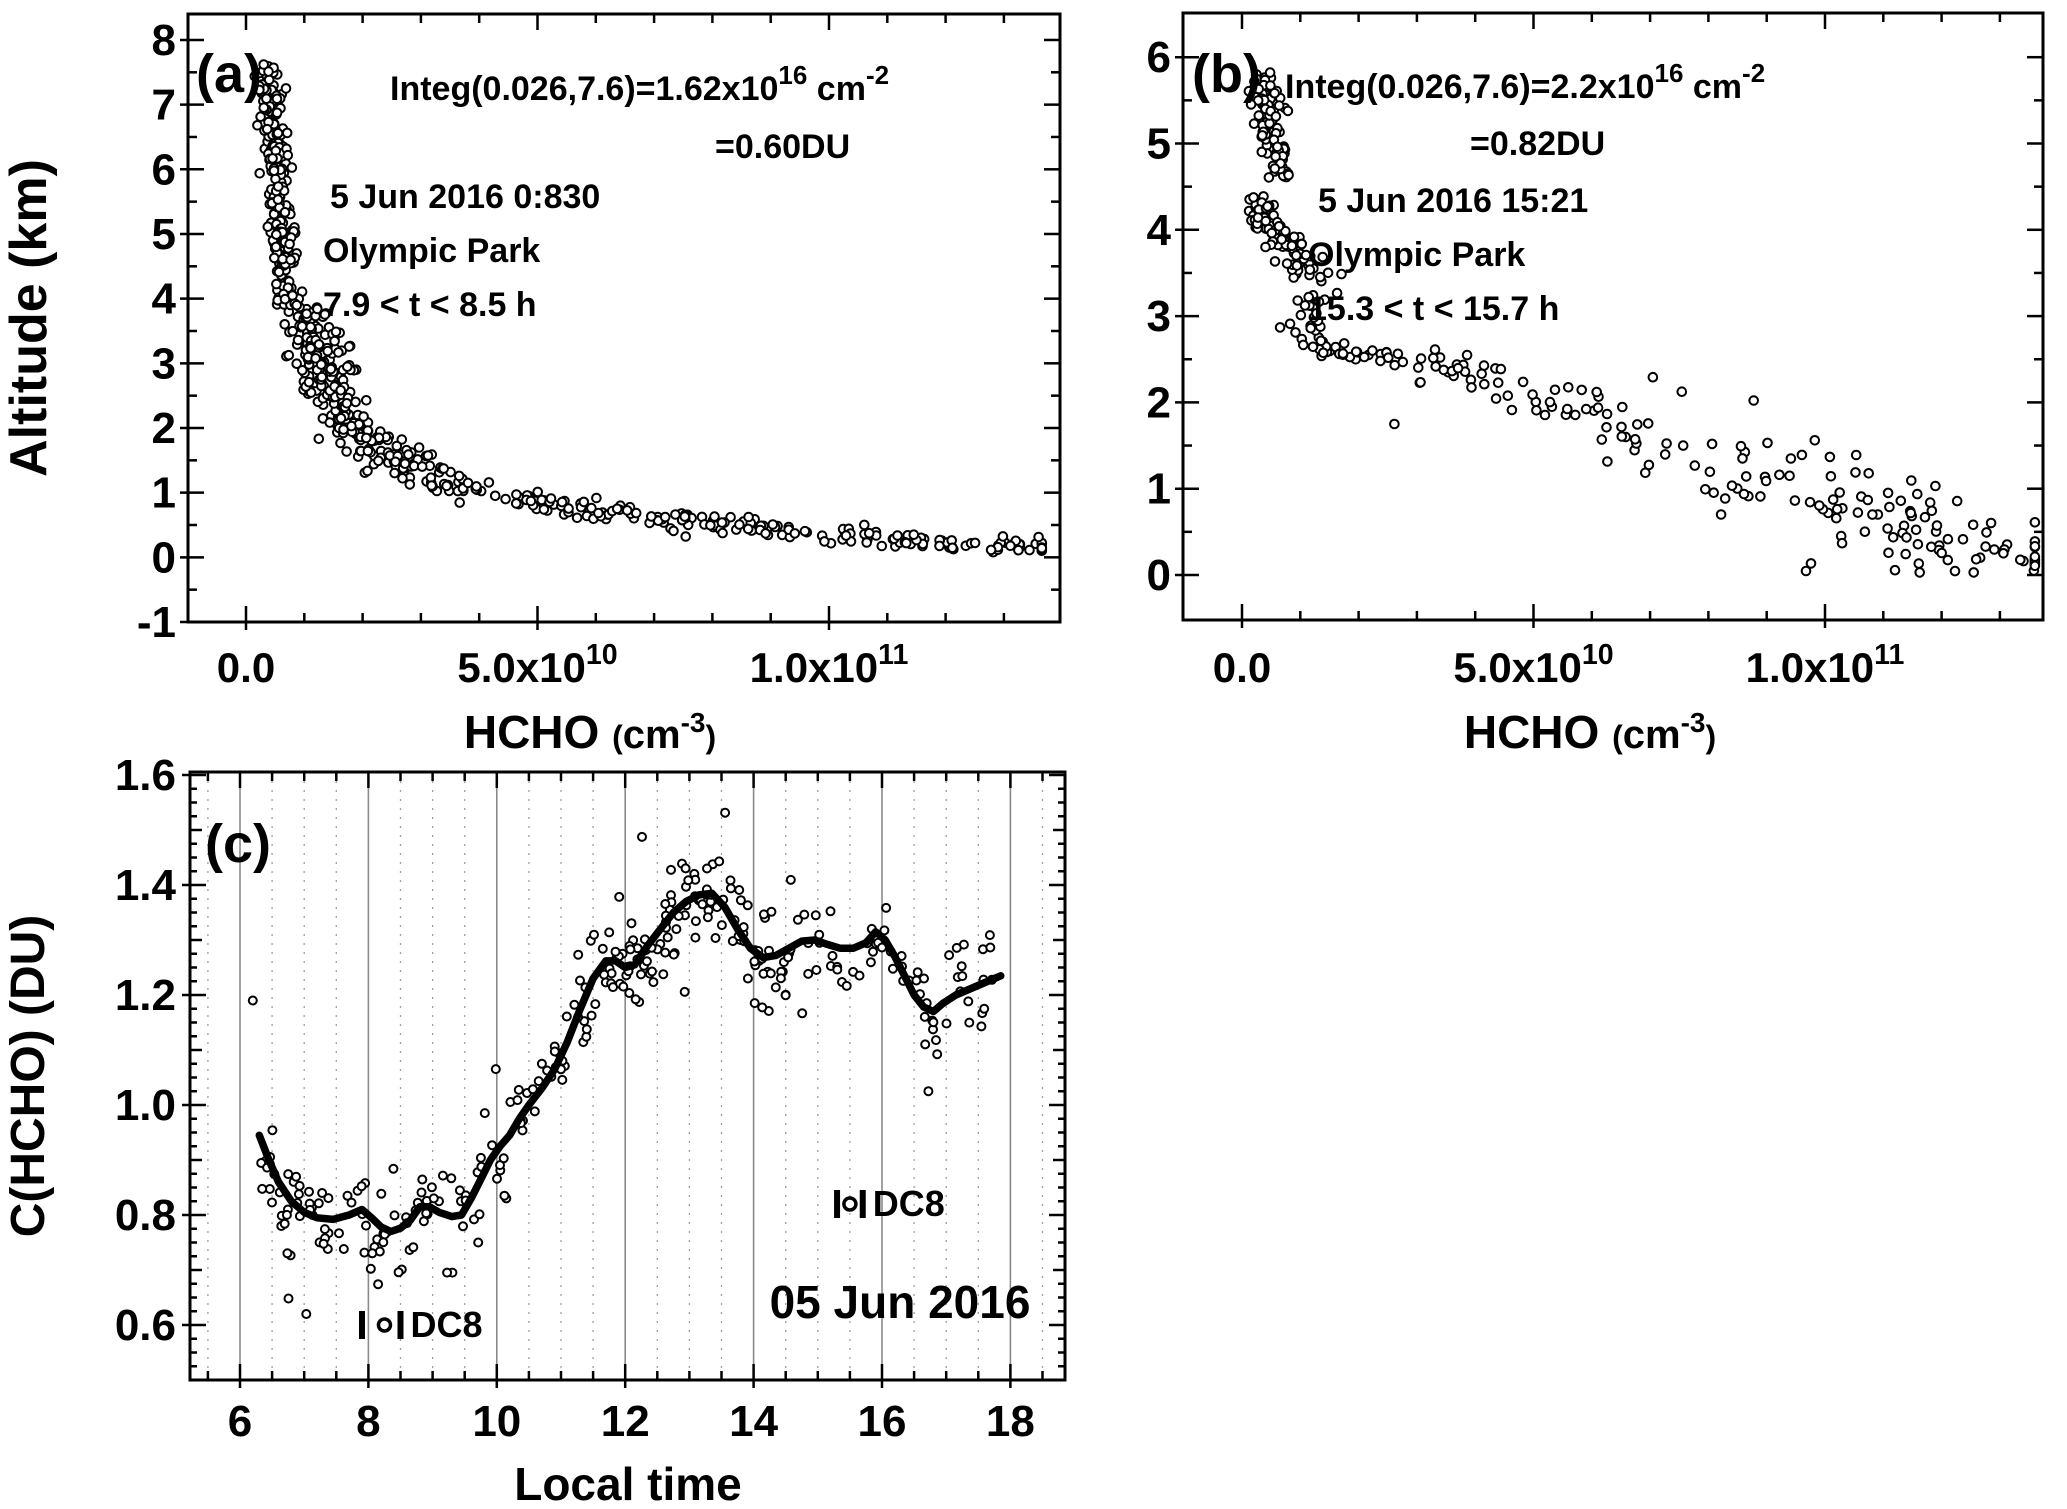  I want to click on scatter-point-outlier, so click(252, 1000).